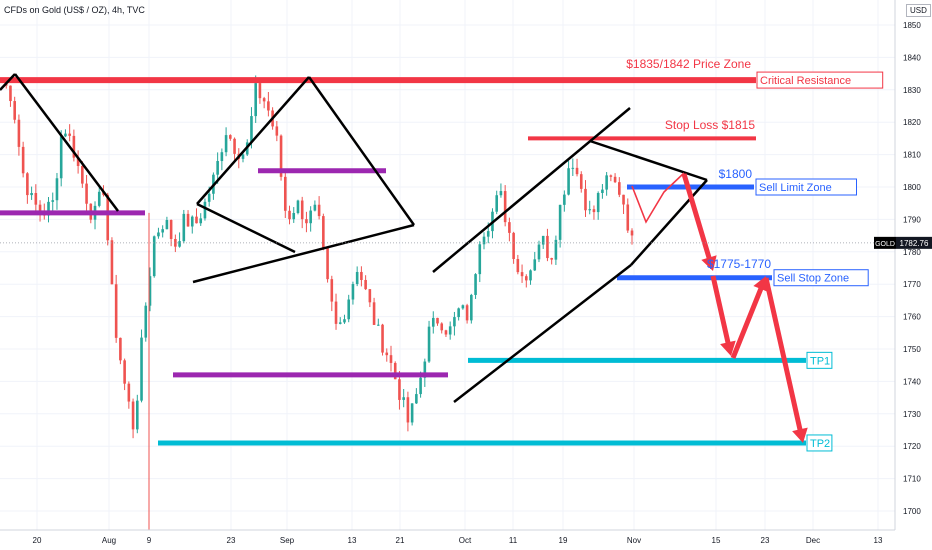 The height and width of the screenshot is (550, 932). What do you see at coordinates (912, 57) in the screenshot?
I see `price-tick-label: 1840` at bounding box center [912, 57].